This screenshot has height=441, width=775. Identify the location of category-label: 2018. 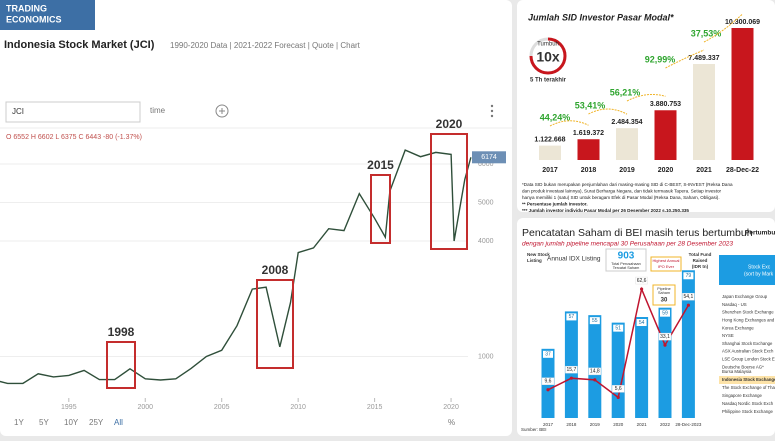
(571, 424).